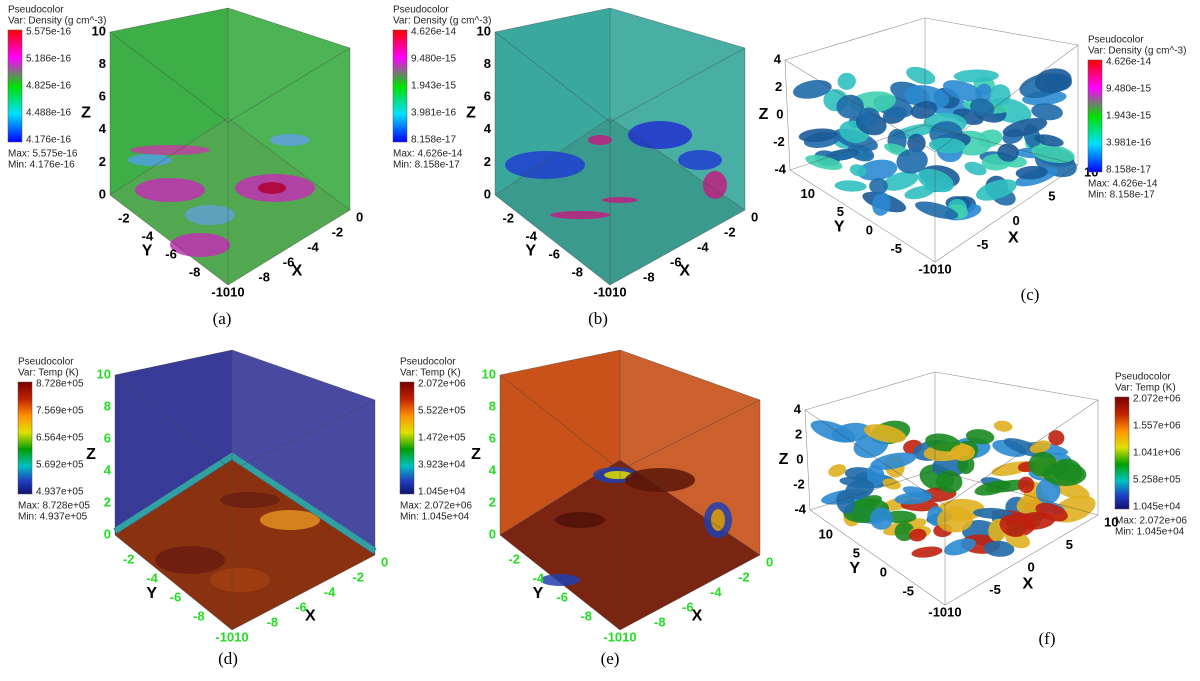  I want to click on legend-variable: Var: Density (g cm^-3), so click(1137, 51).